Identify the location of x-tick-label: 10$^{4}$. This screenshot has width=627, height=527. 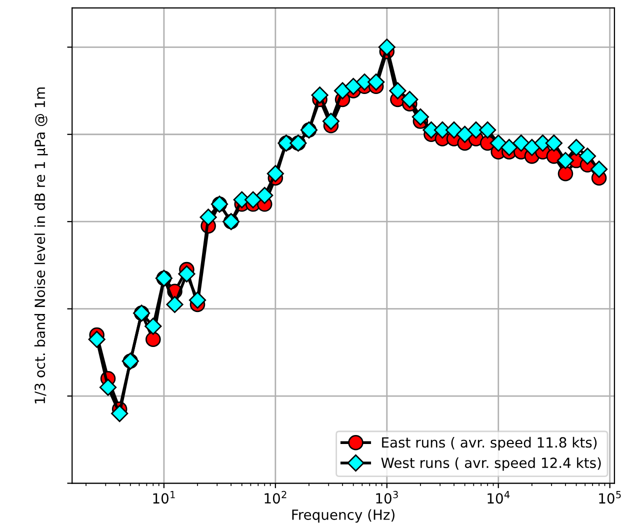
(499, 497).